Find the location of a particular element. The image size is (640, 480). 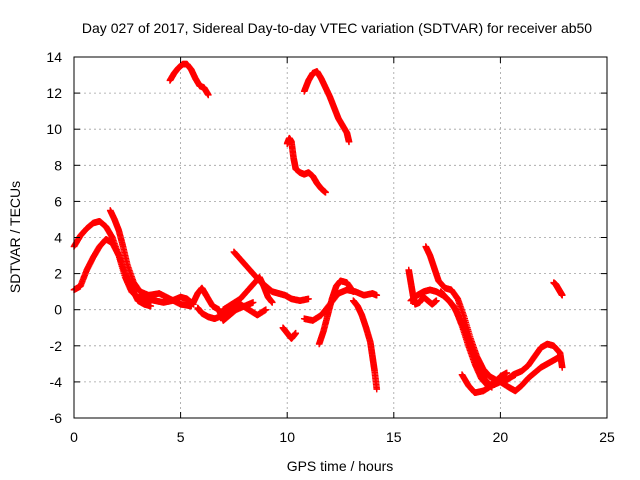

y-tick-label: 4 is located at coordinates (58, 238).